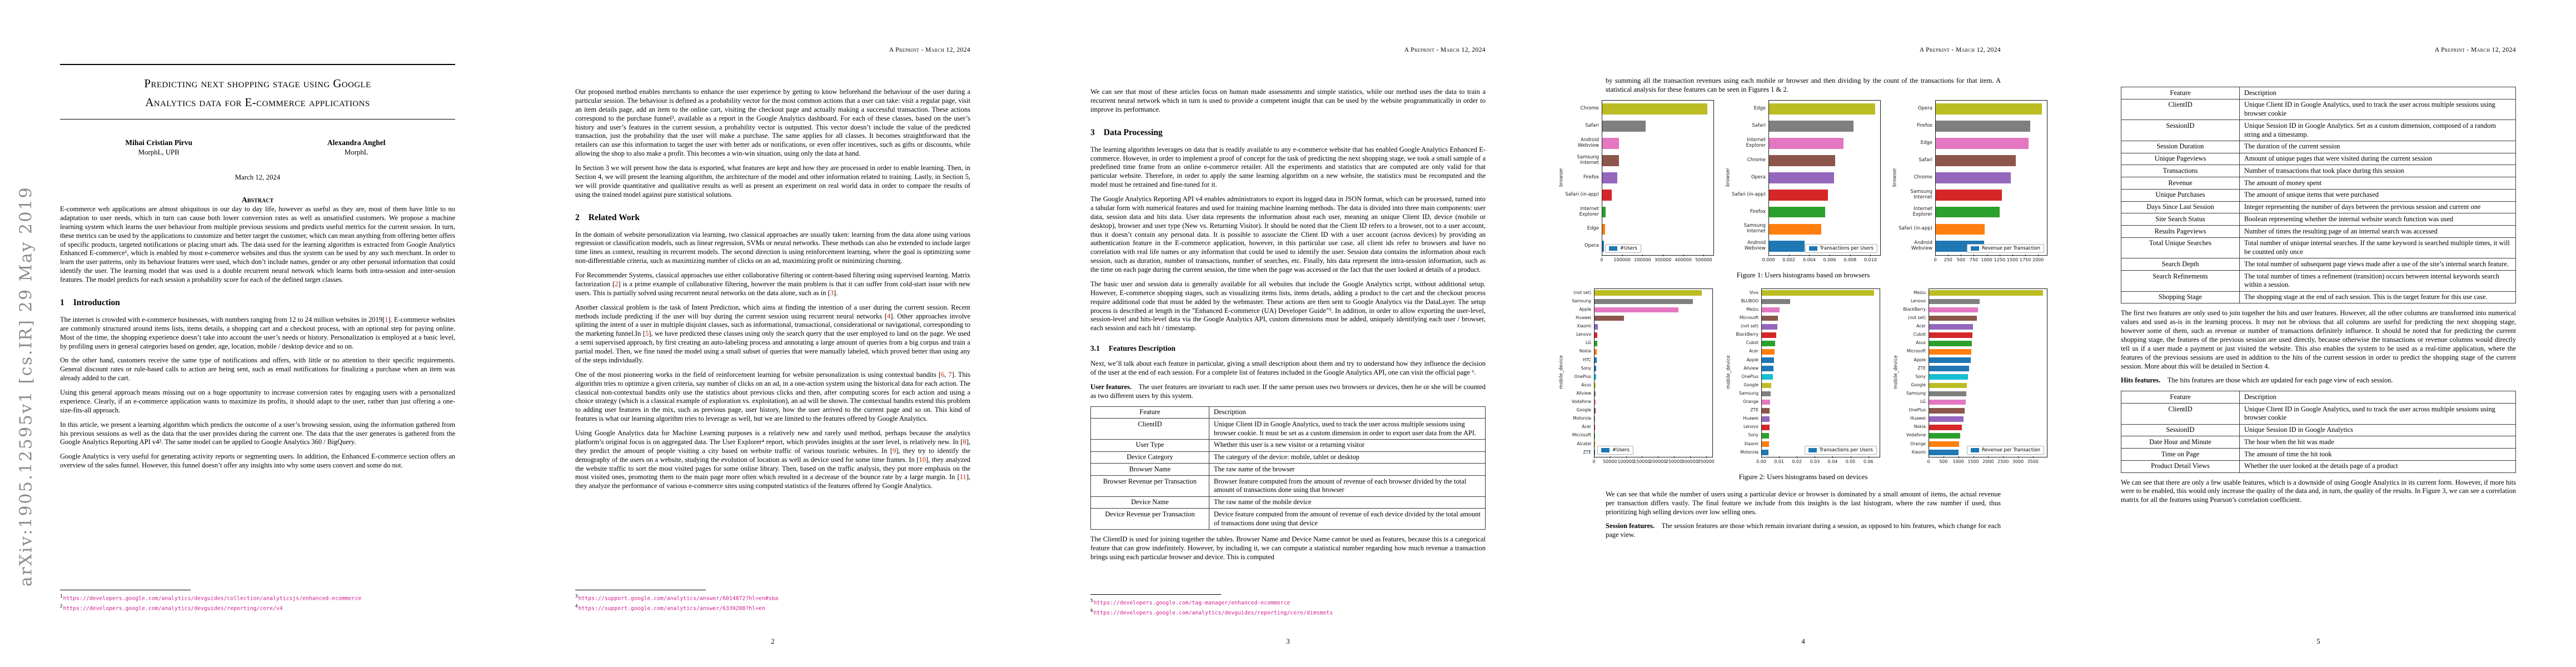  Describe the element at coordinates (1759, 109) in the screenshot. I see `category-label: Edge` at that location.